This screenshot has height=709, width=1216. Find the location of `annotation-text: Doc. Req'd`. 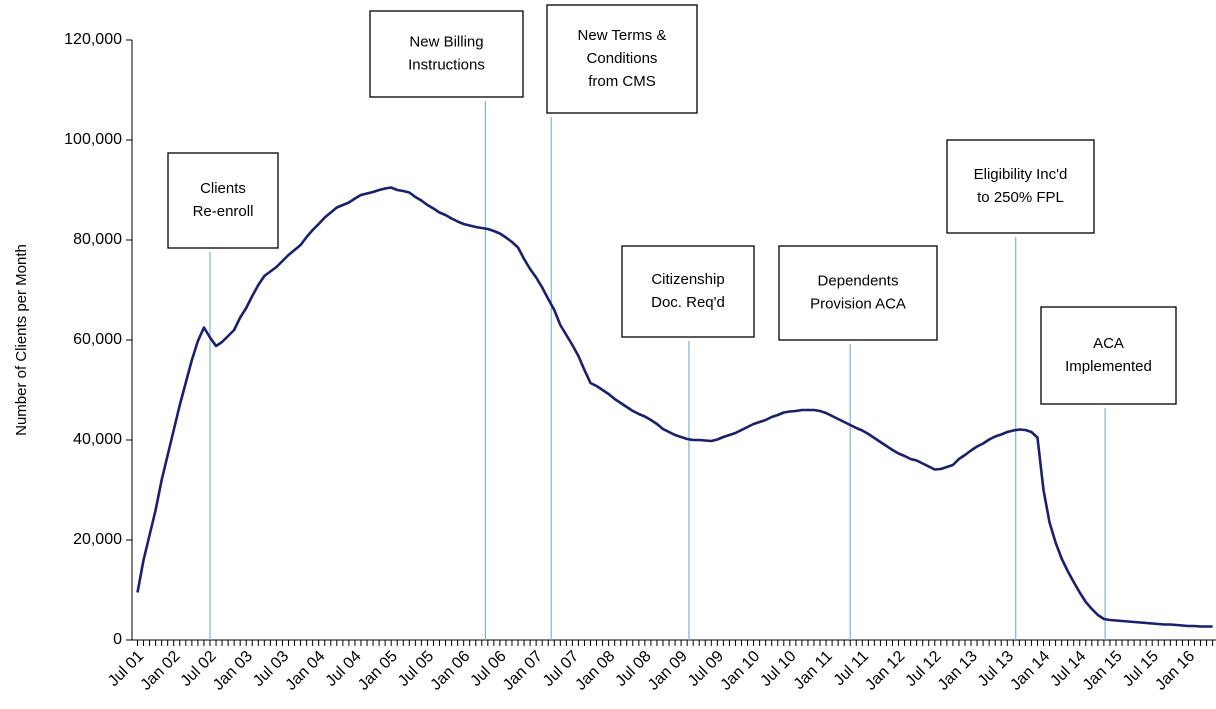

annotation-text: Doc. Req'd is located at coordinates (688, 302).